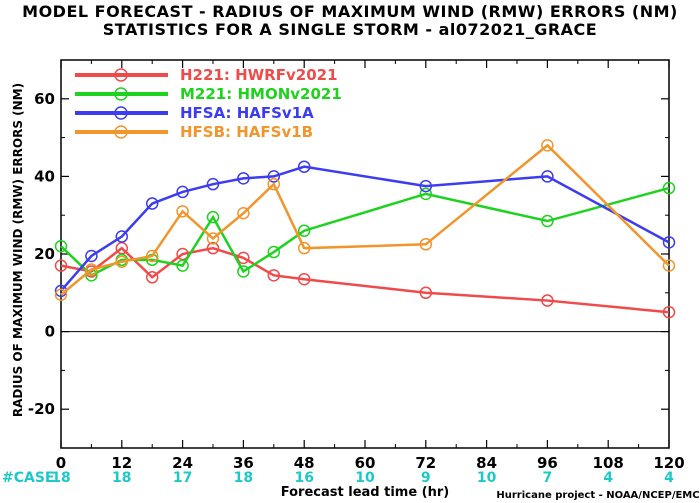 This screenshot has width=700, height=503. Describe the element at coordinates (182, 478) in the screenshot. I see `case-count: 17` at that location.